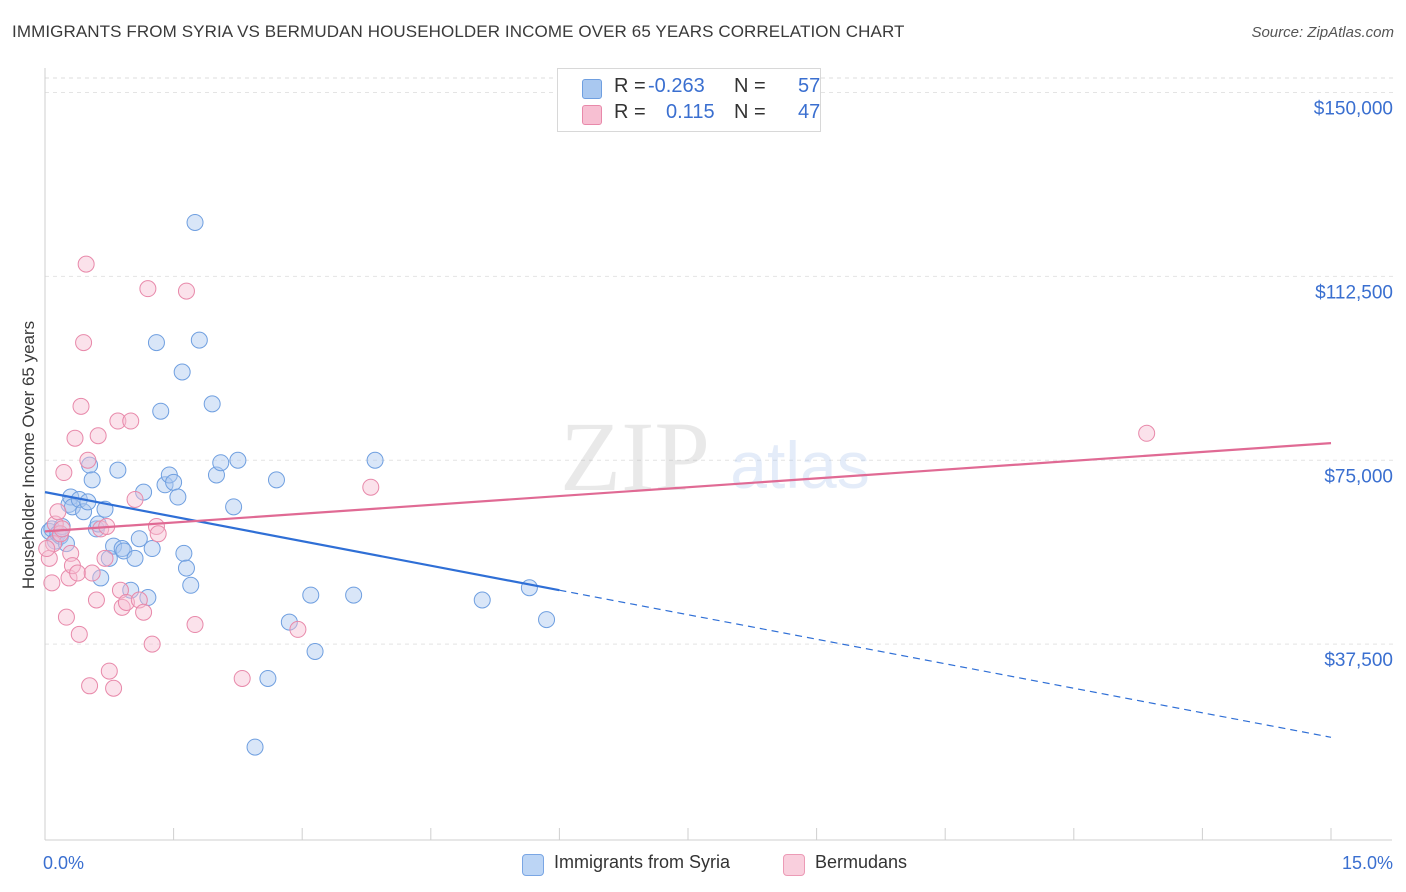  I want to click on r-value: 0.115, so click(690, 112).